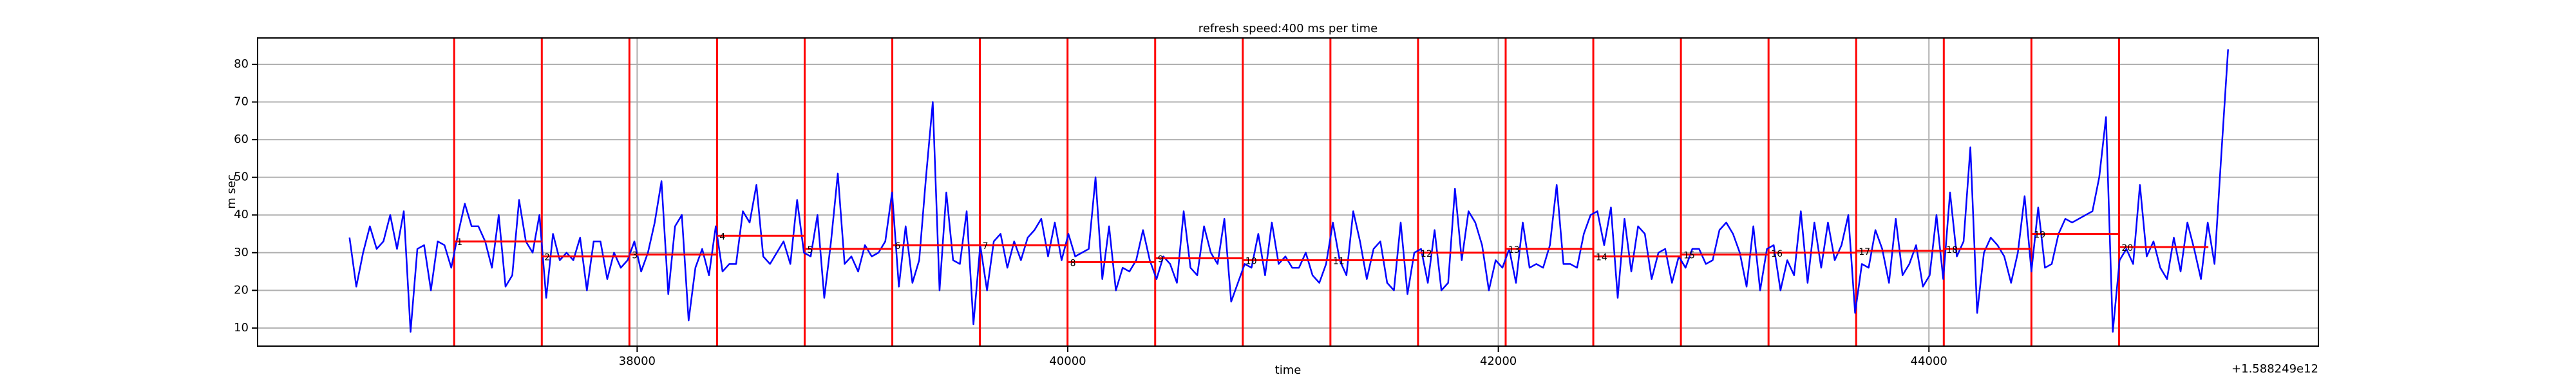 This screenshot has width=2576, height=386. What do you see at coordinates (241, 328) in the screenshot?
I see `y-tick-label: 10` at bounding box center [241, 328].